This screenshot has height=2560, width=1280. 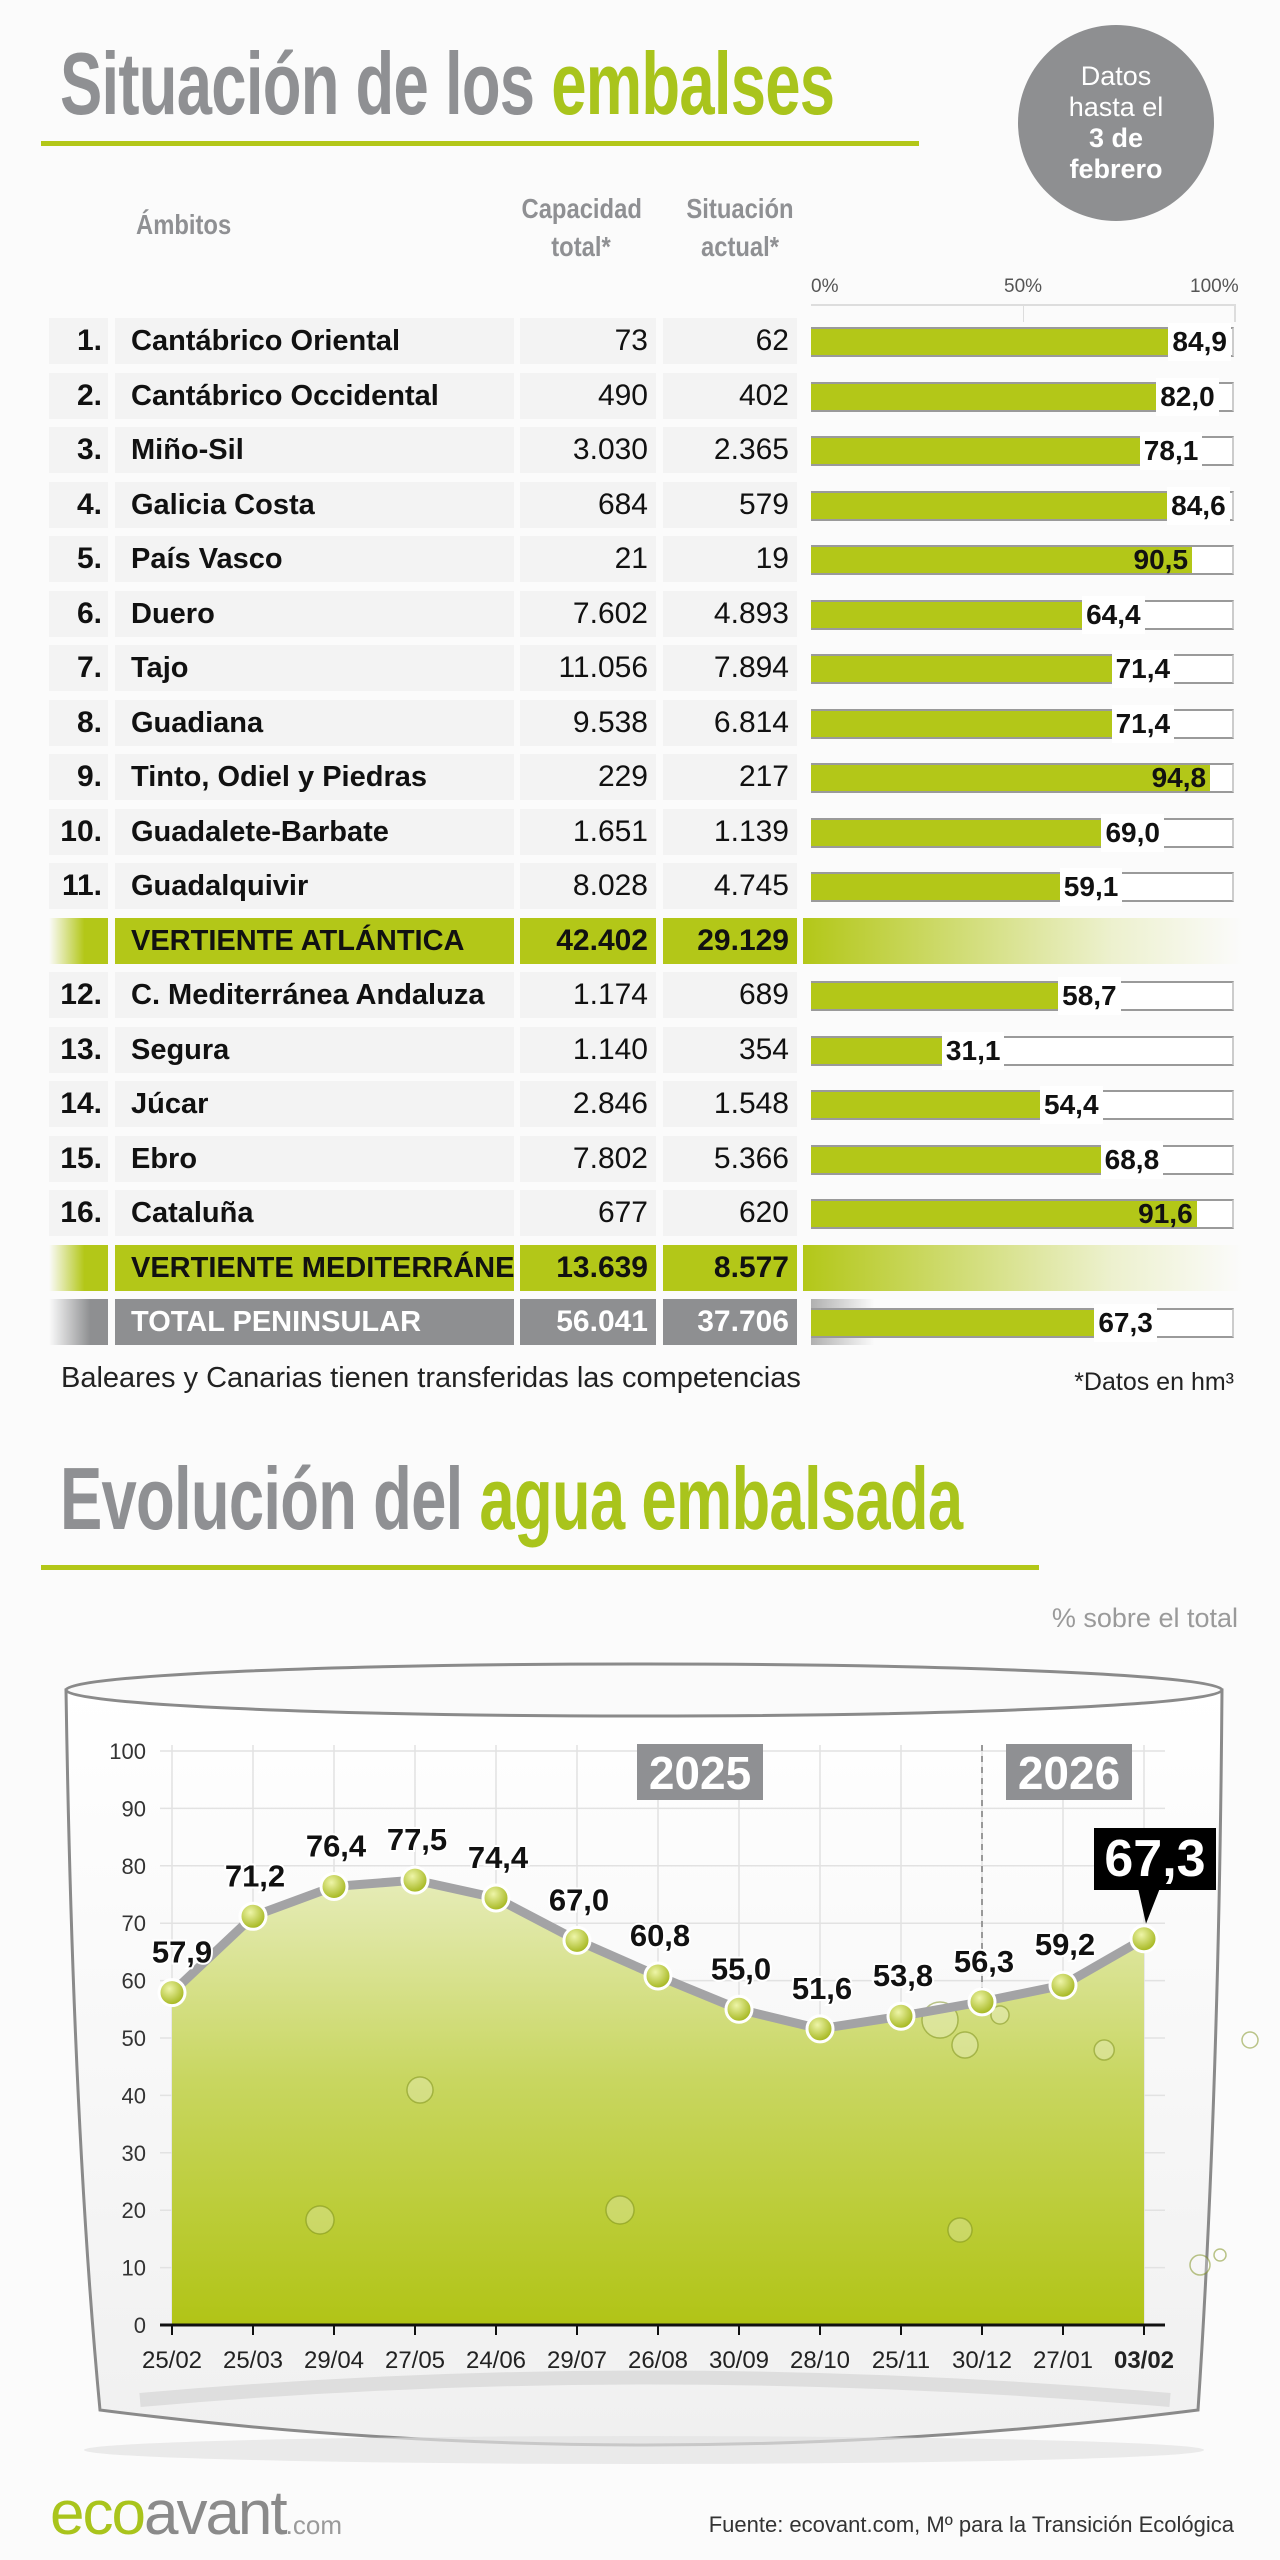 I want to click on table-row: 10. Guadalete-Barbate 1.651 1.139 69,0, so click(x=640, y=831).